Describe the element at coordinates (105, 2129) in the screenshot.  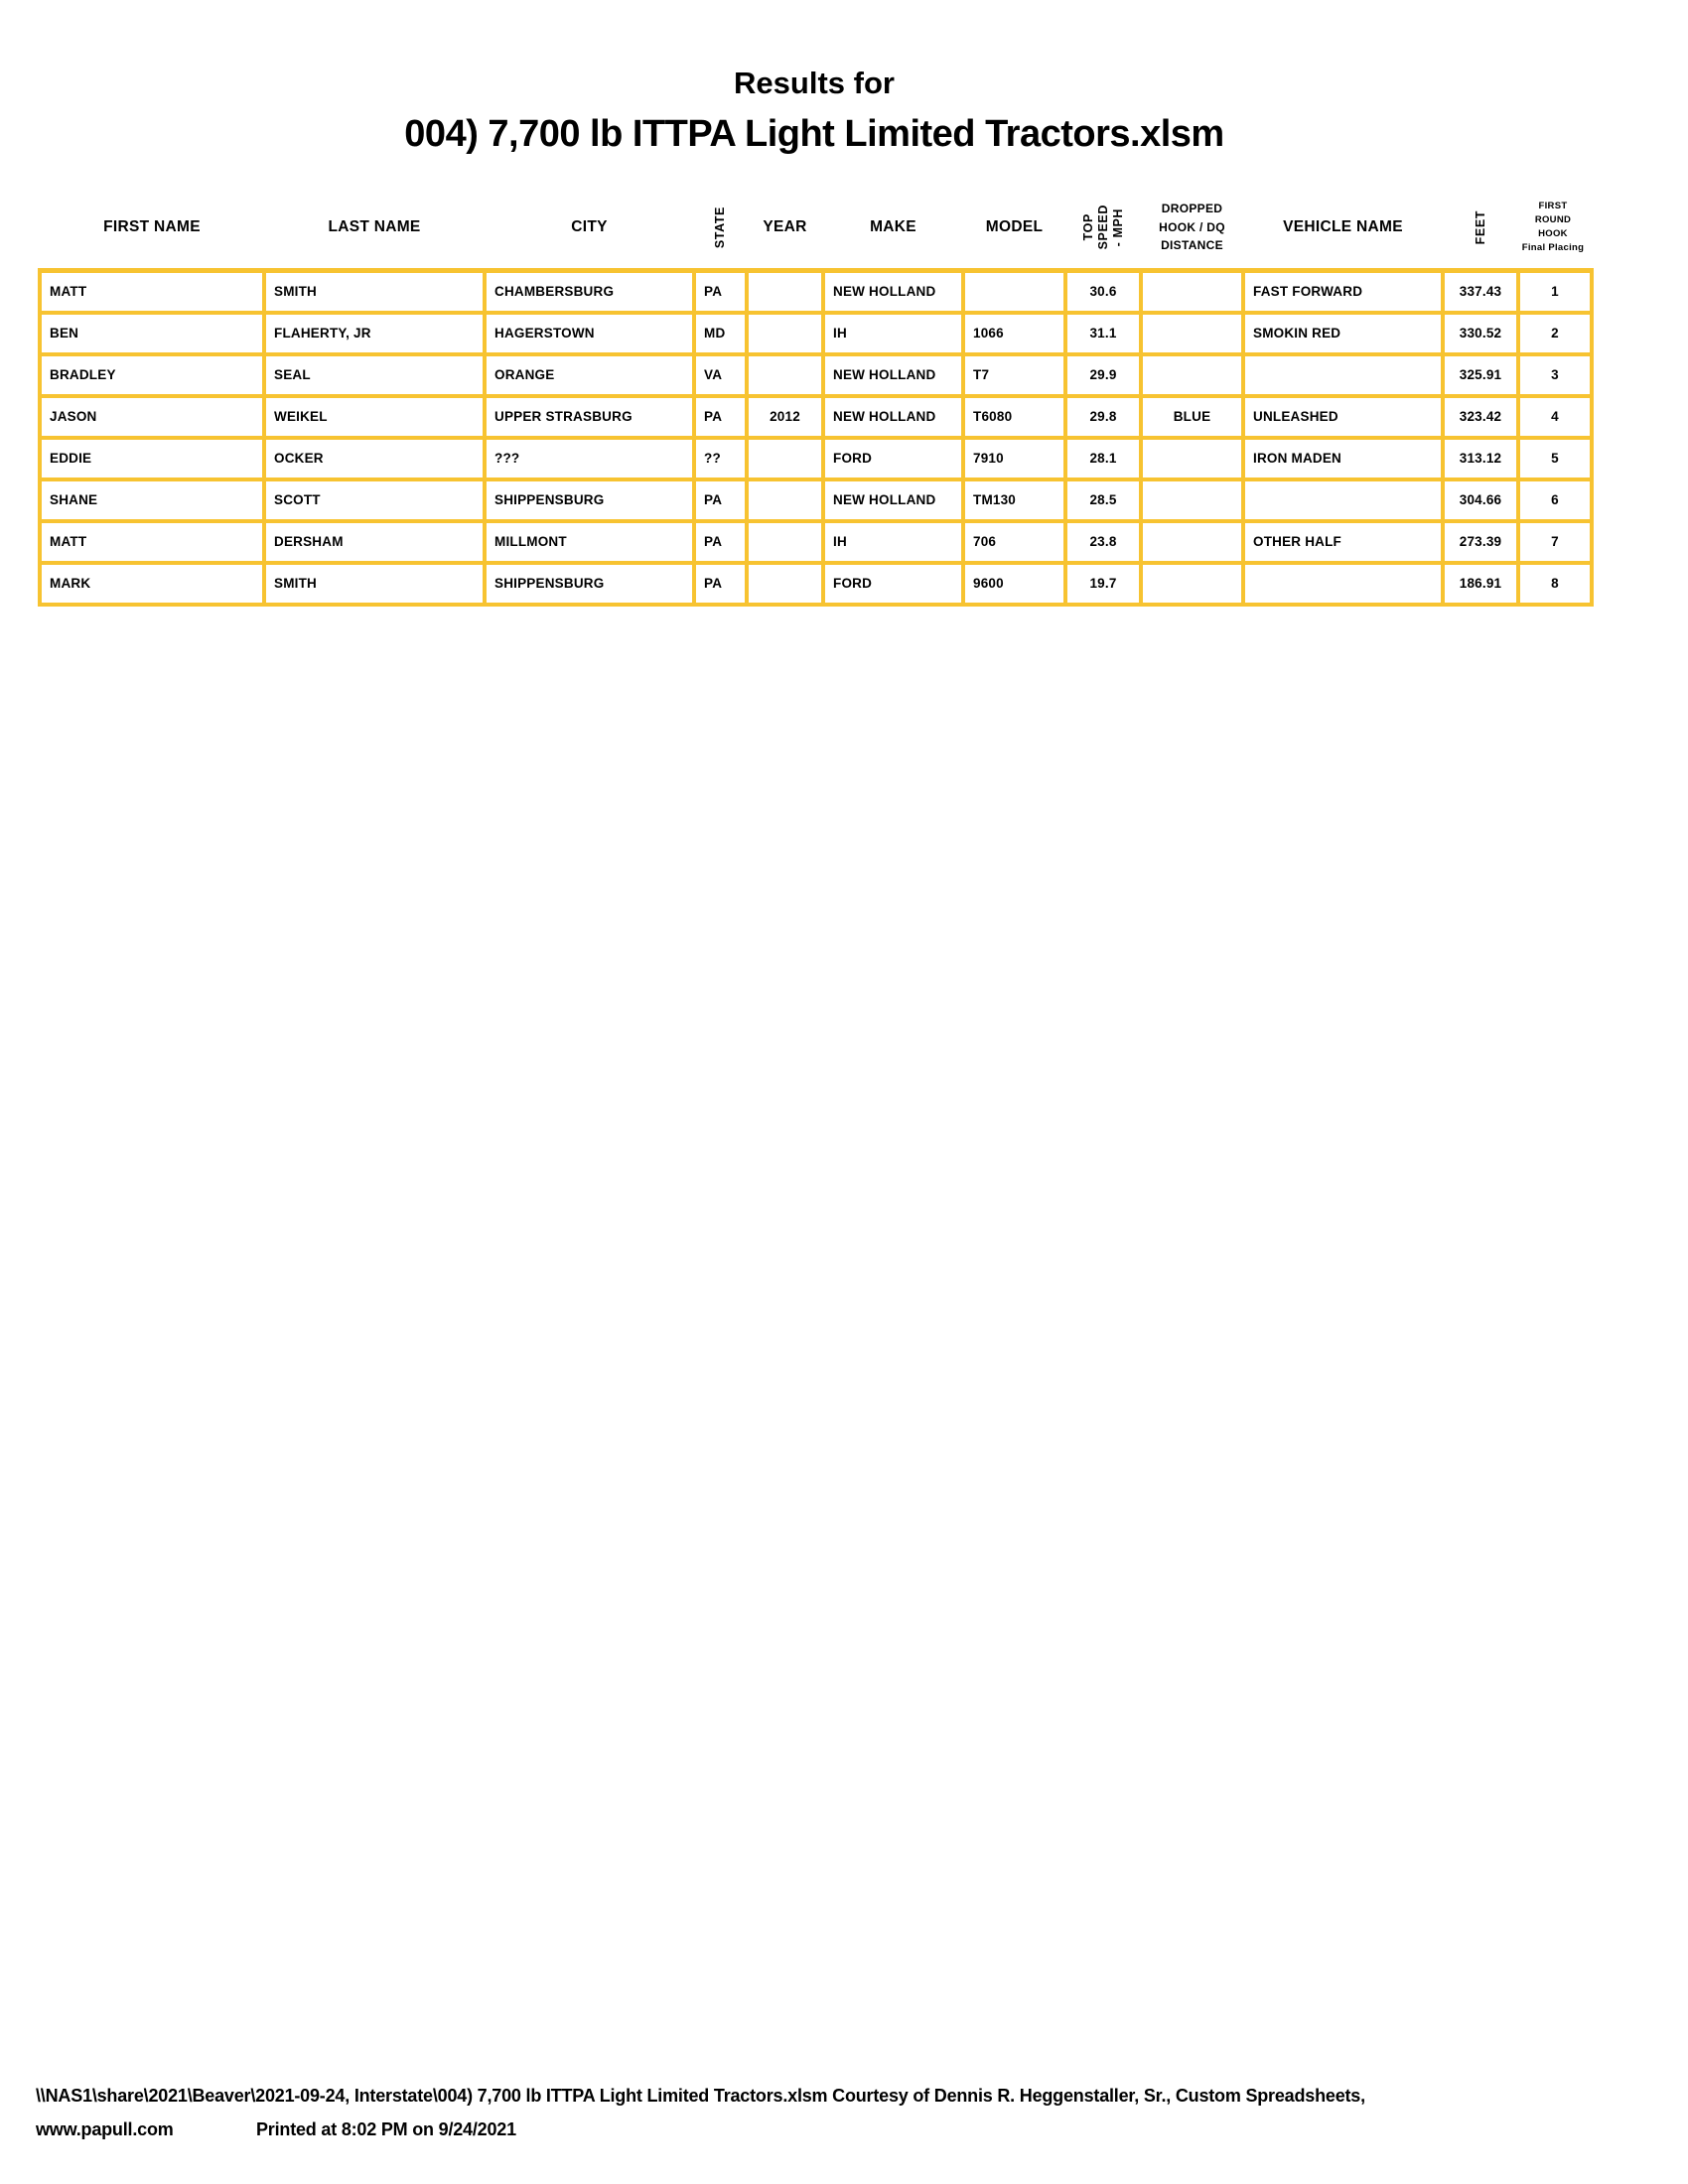
I see `footer-website: www.papull.com` at that location.